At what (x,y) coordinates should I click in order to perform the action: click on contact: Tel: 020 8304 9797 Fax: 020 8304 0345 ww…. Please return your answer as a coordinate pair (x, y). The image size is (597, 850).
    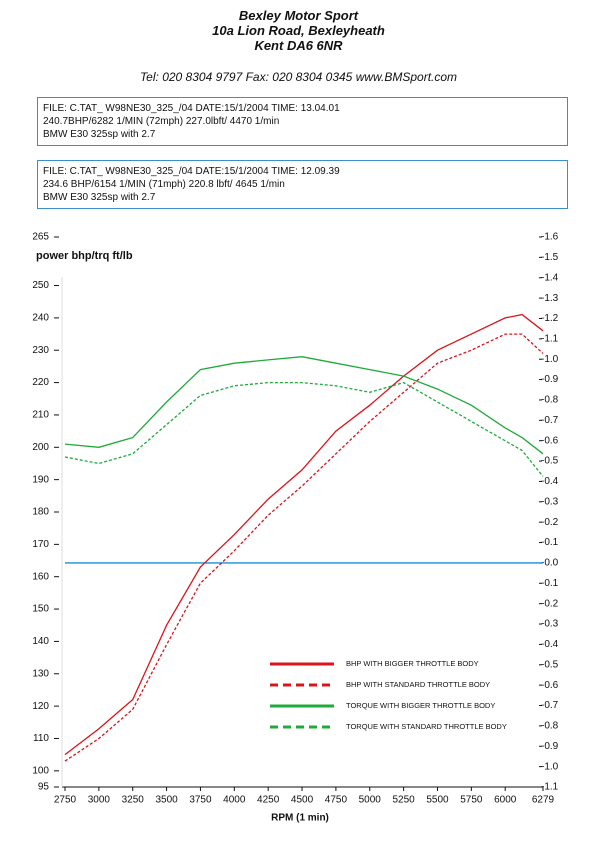
    Looking at the image, I should click on (298, 77).